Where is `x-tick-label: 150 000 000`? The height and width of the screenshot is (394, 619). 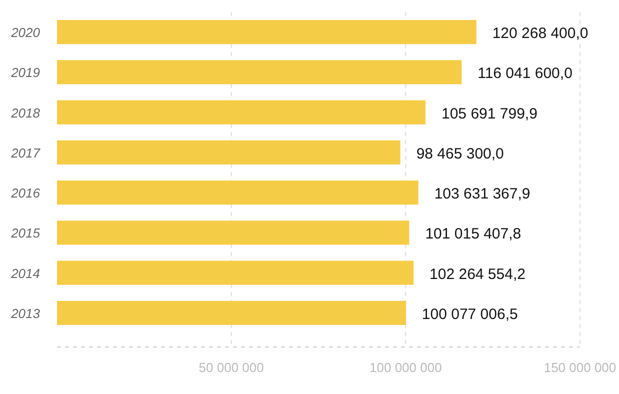
x-tick-label: 150 000 000 is located at coordinates (580, 367).